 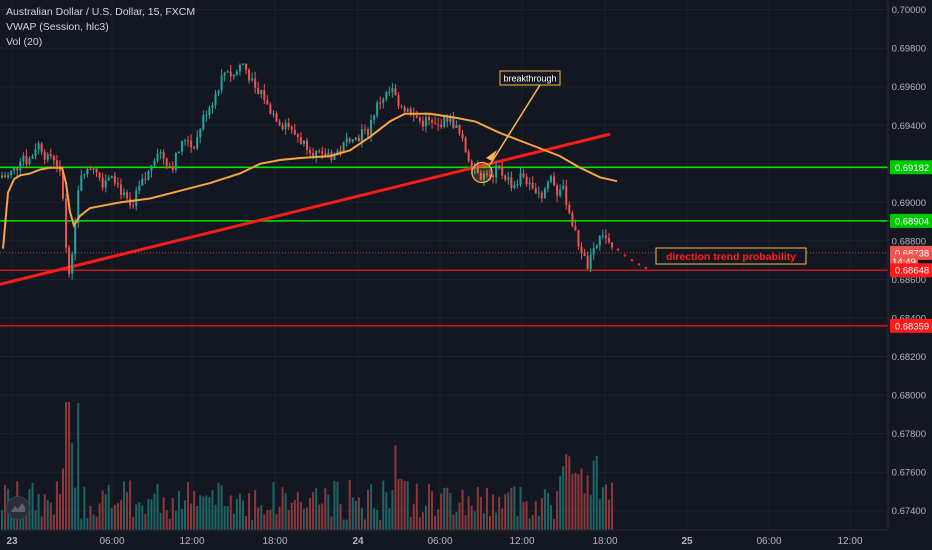 I want to click on price-tick-label: 0.70000, so click(x=909, y=10).